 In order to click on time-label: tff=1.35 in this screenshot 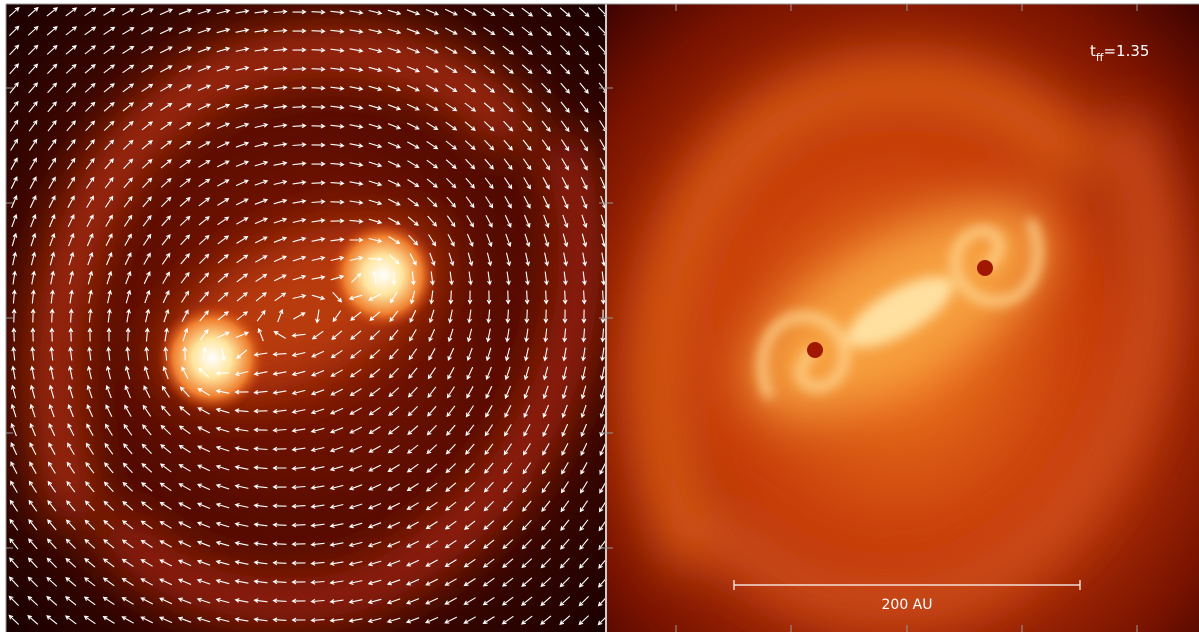, I will do `click(1119, 53)`.